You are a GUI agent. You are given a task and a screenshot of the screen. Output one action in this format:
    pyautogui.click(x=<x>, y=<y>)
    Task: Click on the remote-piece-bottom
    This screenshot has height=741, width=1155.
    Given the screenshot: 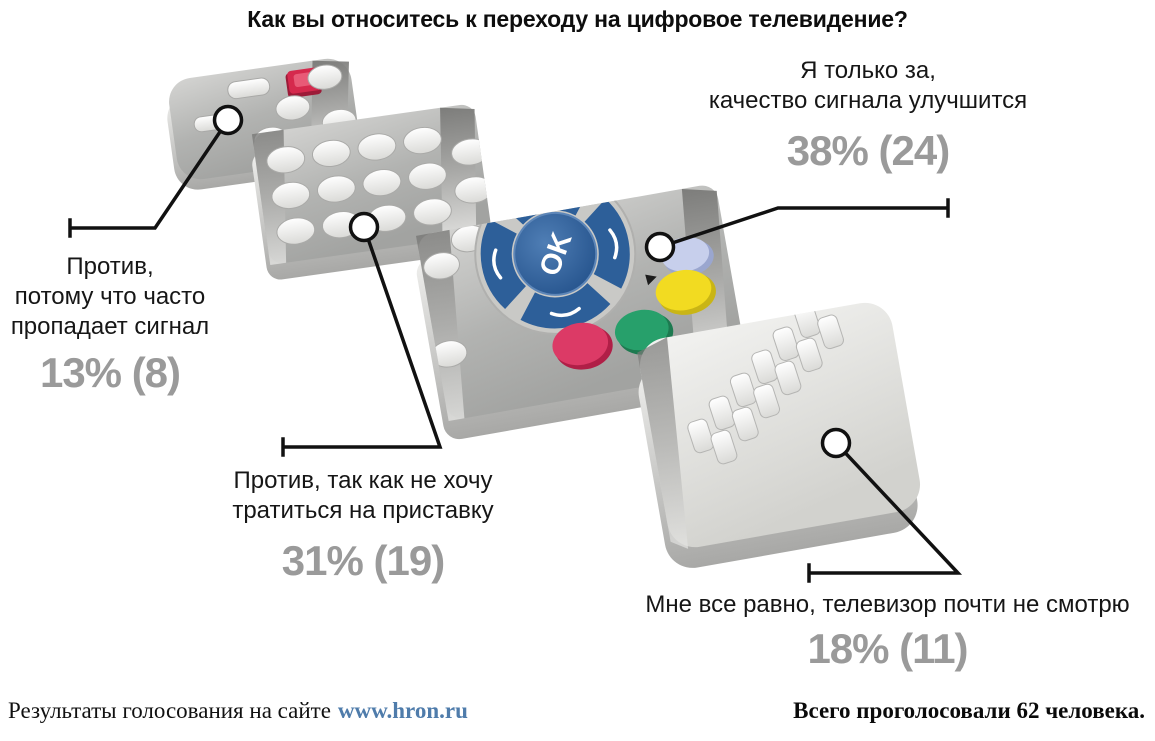 What is the action you would take?
    pyautogui.click(x=779, y=435)
    